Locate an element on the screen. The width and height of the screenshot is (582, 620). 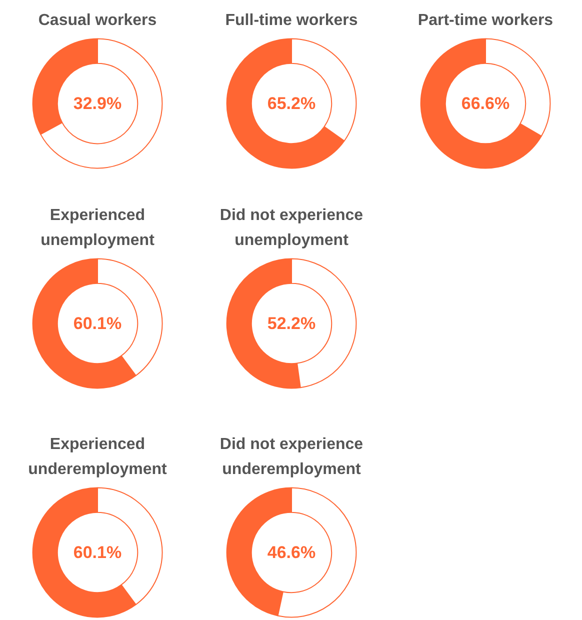
chart-title: Full-time workers is located at coordinates (291, 21).